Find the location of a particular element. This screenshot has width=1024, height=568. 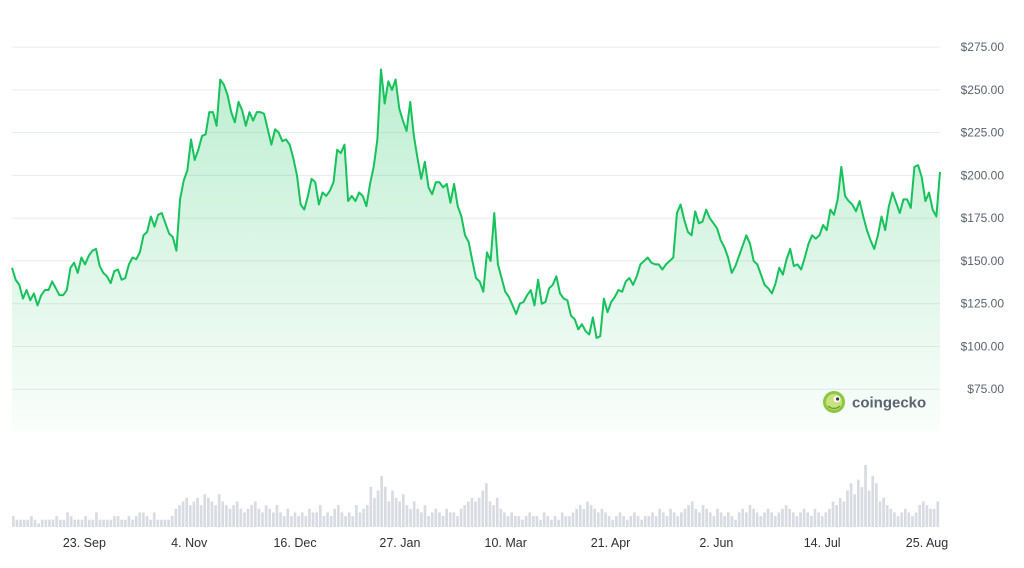

y-tick-label: $75.00 is located at coordinates (985, 389).